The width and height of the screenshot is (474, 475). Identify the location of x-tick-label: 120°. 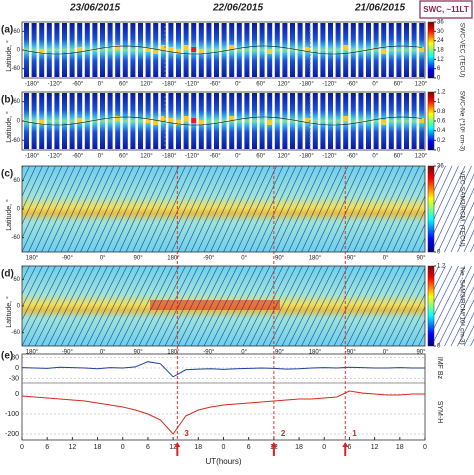
(421, 157).